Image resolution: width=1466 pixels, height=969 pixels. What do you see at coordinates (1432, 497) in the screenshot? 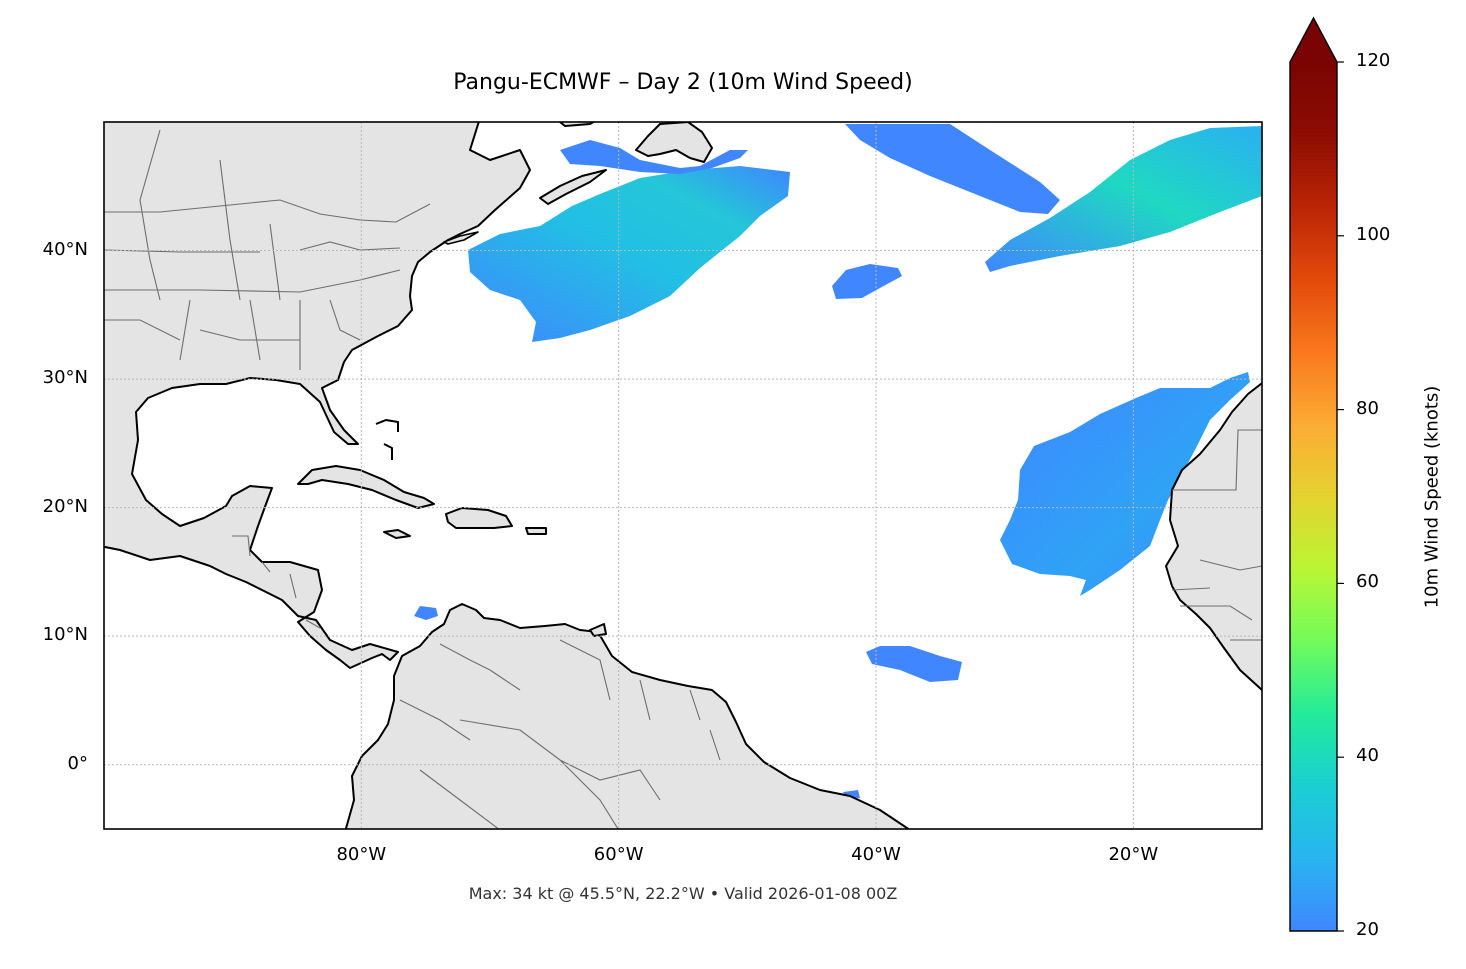
I see `colorbar-label: 10m Wind Speed (knots)` at bounding box center [1432, 497].